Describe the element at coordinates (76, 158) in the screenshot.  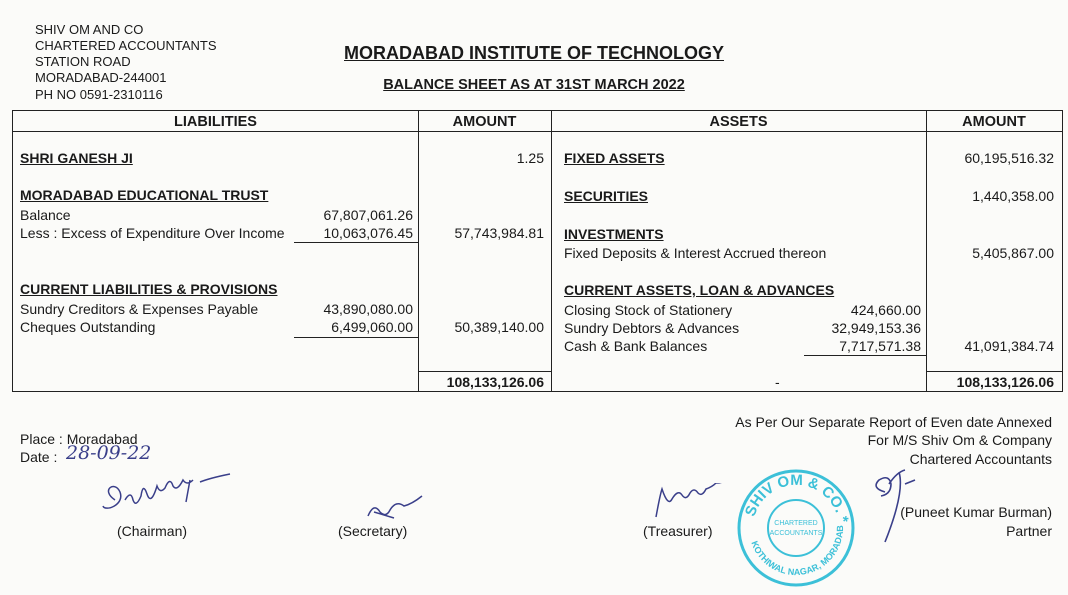
I see `shri-ganesh-heading: SHRI GANESH JI` at that location.